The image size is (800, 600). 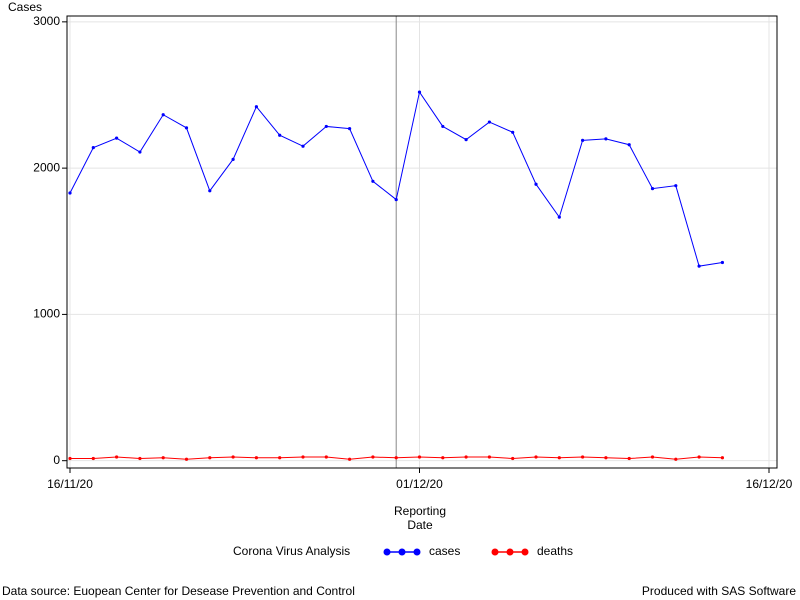 I want to click on x-tick-label: 01/12/20, so click(x=419, y=484).